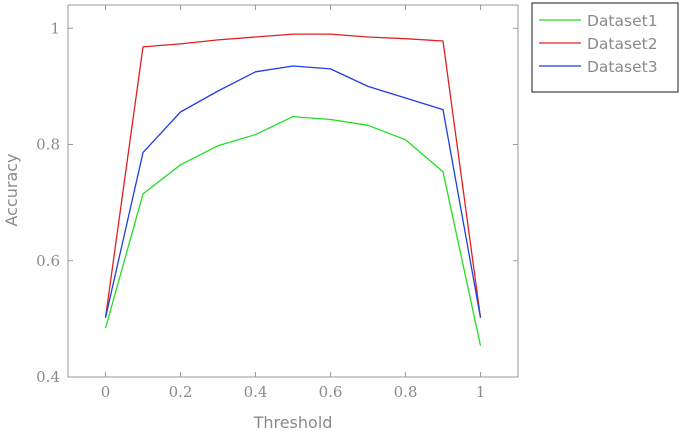  Describe the element at coordinates (622, 21) in the screenshot. I see `legend-label: Dataset1` at that location.